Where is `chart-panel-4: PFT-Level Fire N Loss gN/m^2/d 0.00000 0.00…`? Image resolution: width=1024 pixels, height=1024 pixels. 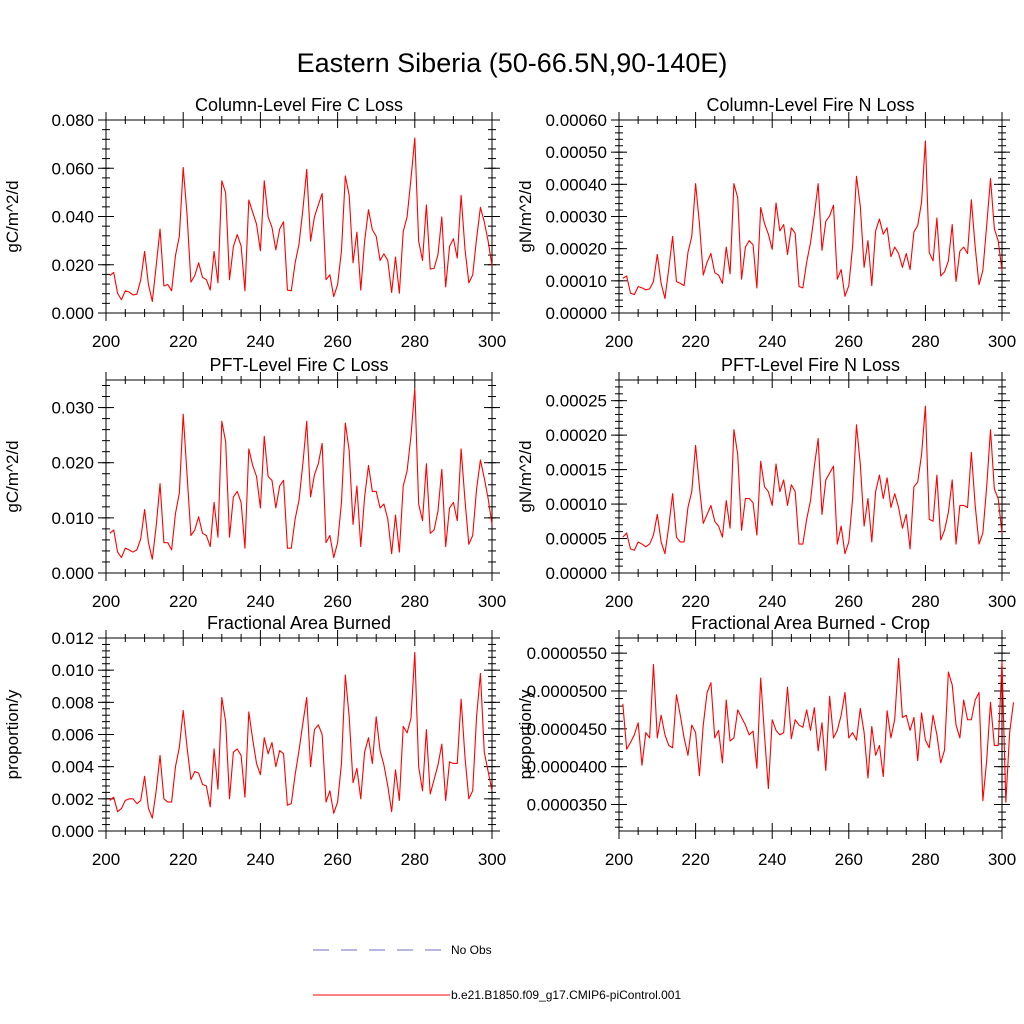 chart-panel-4: PFT-Level Fire N Loss gN/m^2/d 0.00000 0.00… is located at coordinates (766, 483).